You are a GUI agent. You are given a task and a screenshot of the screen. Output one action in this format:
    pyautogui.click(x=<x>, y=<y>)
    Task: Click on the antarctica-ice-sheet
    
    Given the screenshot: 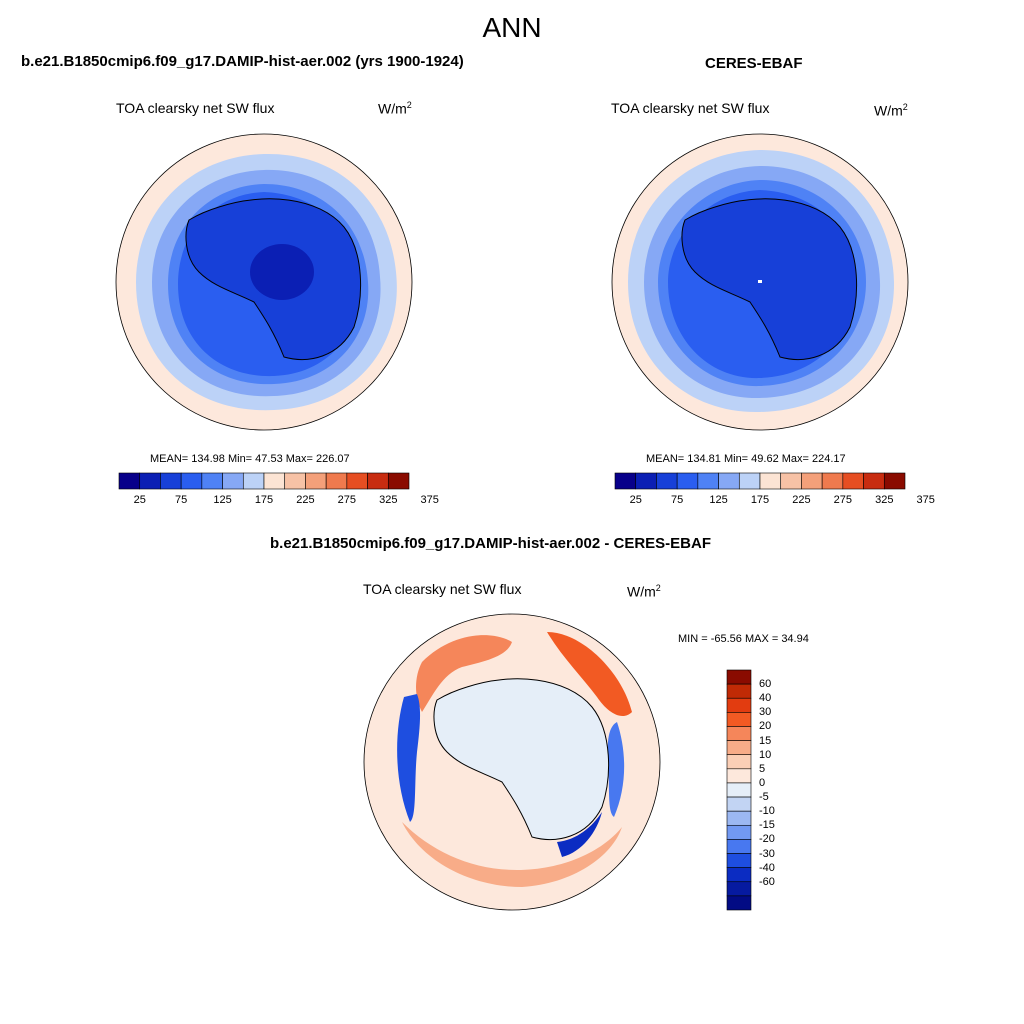 What is the action you would take?
    pyautogui.click(x=769, y=279)
    